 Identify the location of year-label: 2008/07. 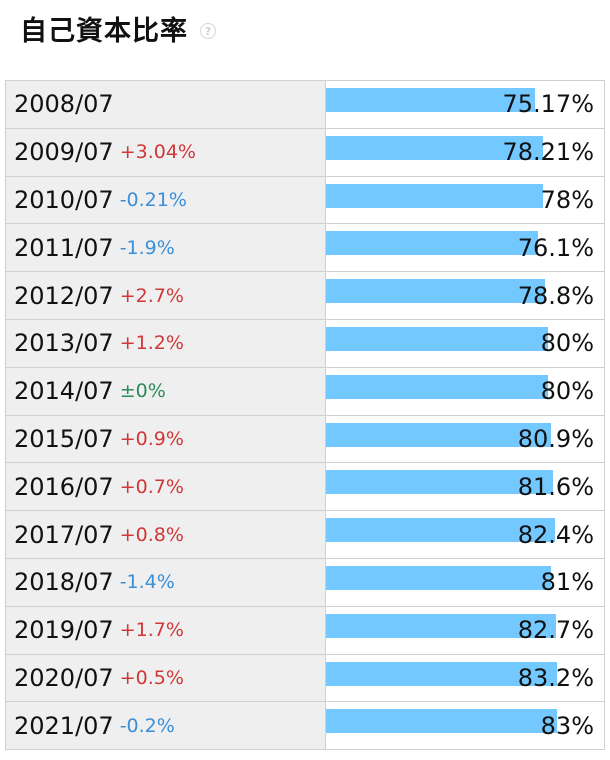
(64, 104).